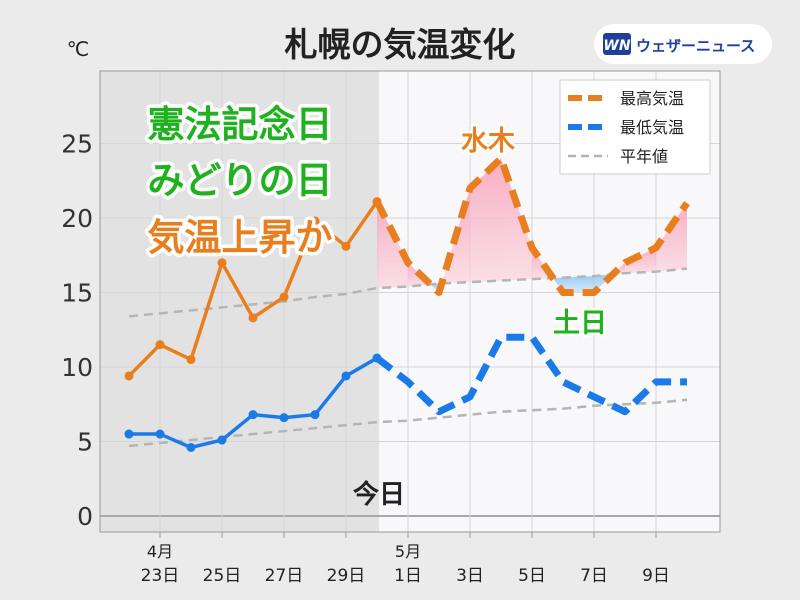 This screenshot has height=600, width=800. I want to click on headline-line-2: みどりの日, so click(240, 180).